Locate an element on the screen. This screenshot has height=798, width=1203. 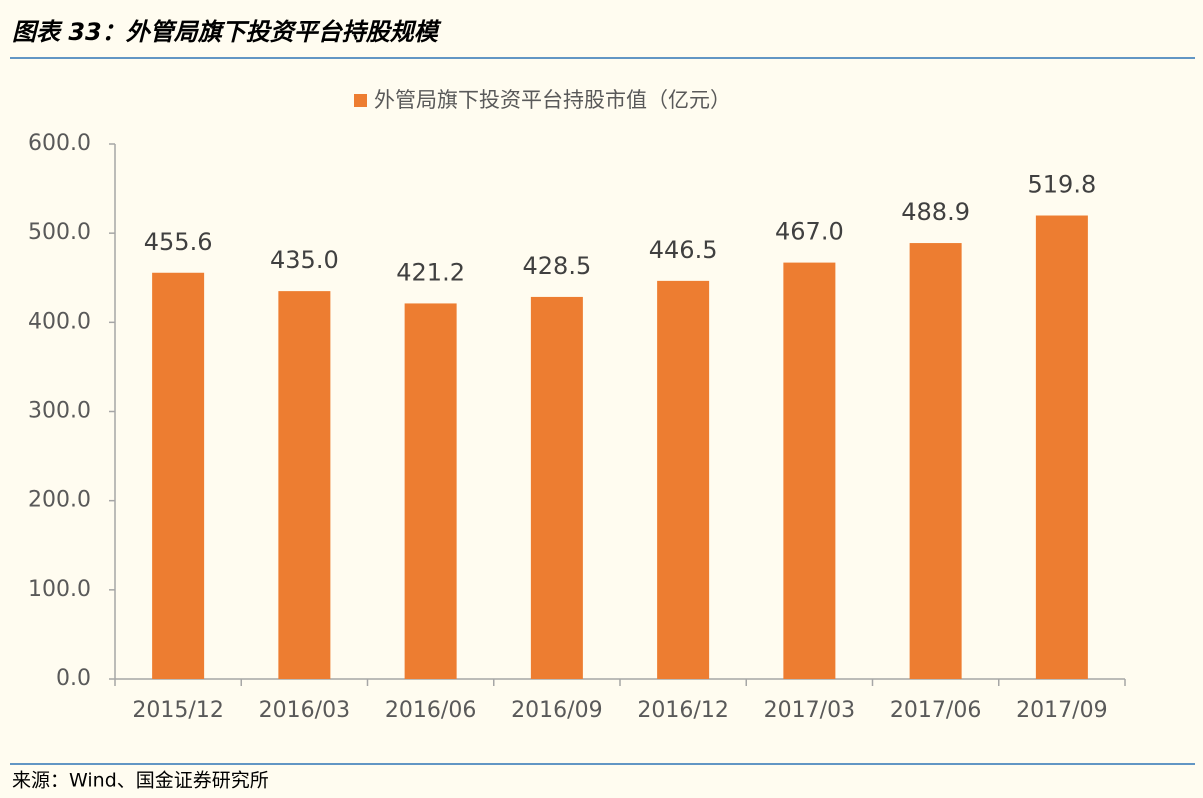
data-label: 519.8 is located at coordinates (1062, 185).